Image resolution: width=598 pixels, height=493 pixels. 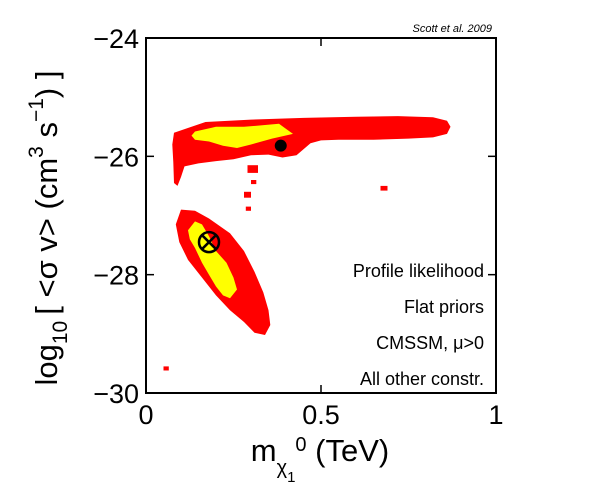 What do you see at coordinates (264, 450) in the screenshot?
I see `x-label-main: m` at bounding box center [264, 450].